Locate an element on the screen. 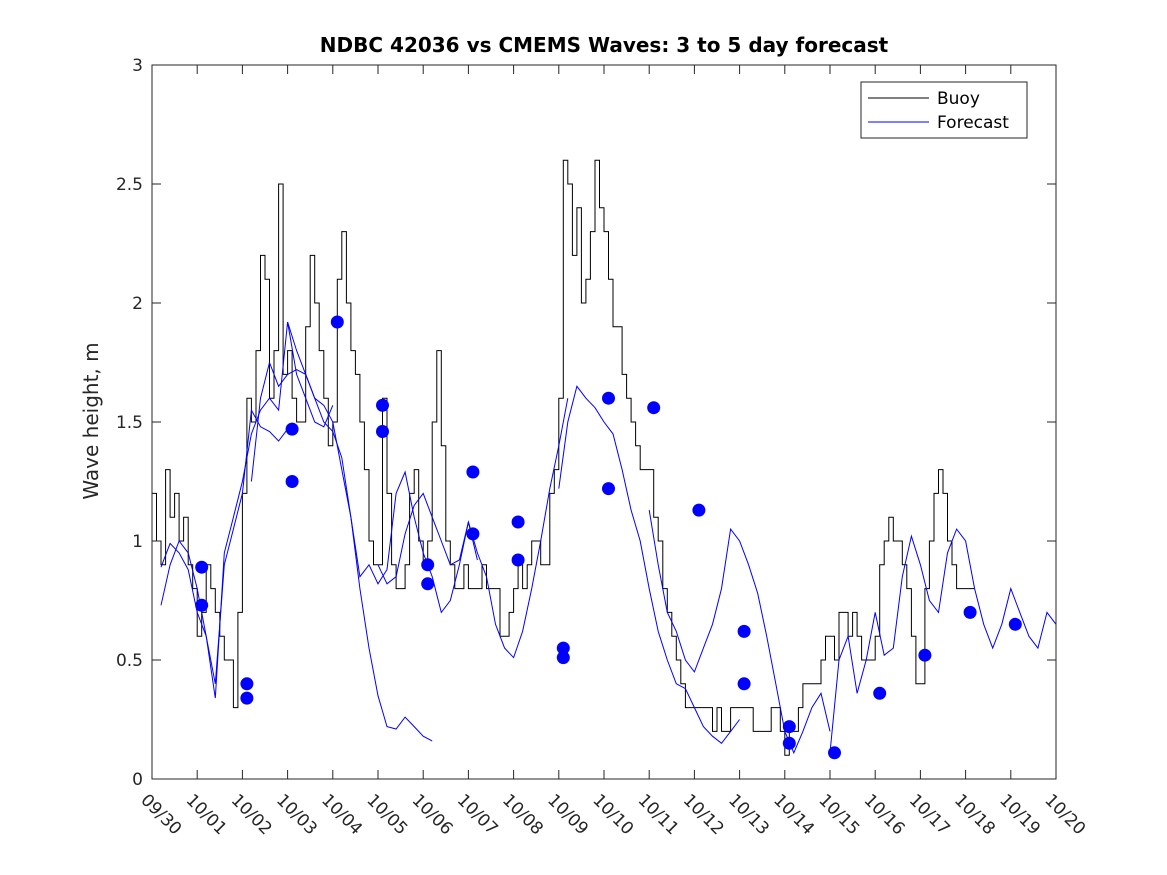 The height and width of the screenshot is (875, 1167). x-tick-label: 10/08 is located at coordinates (522, 814).